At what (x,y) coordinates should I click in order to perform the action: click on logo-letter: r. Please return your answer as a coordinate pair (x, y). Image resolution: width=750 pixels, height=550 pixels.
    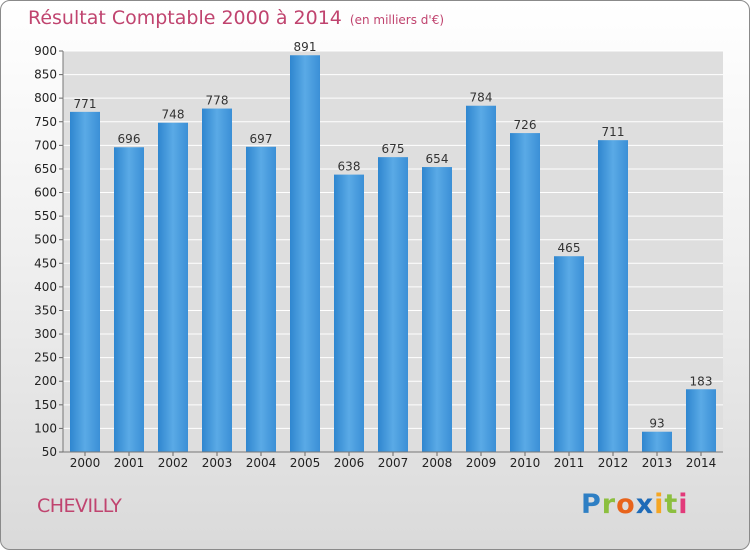
    Looking at the image, I should click on (609, 504).